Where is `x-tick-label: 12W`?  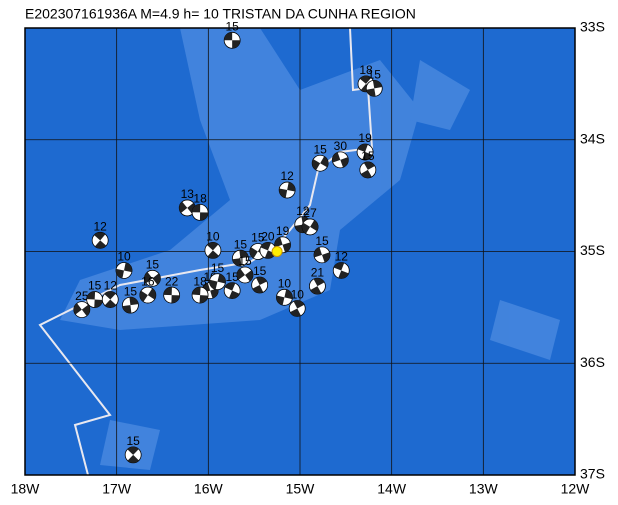 x-tick-label: 12W is located at coordinates (576, 489).